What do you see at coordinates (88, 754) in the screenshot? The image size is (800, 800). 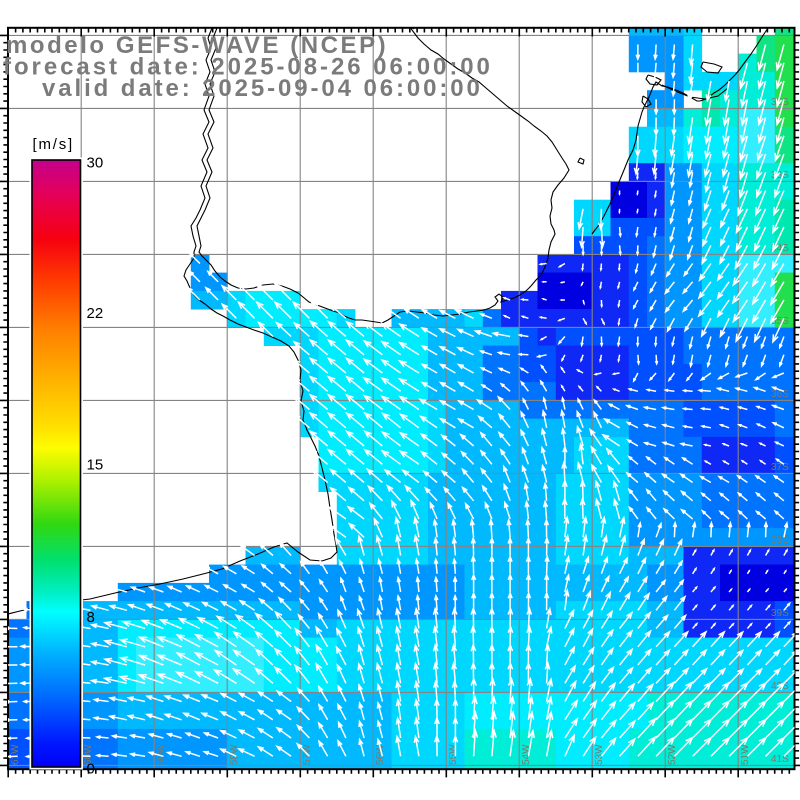 I see `svg-text: 60W` at bounding box center [88, 754].